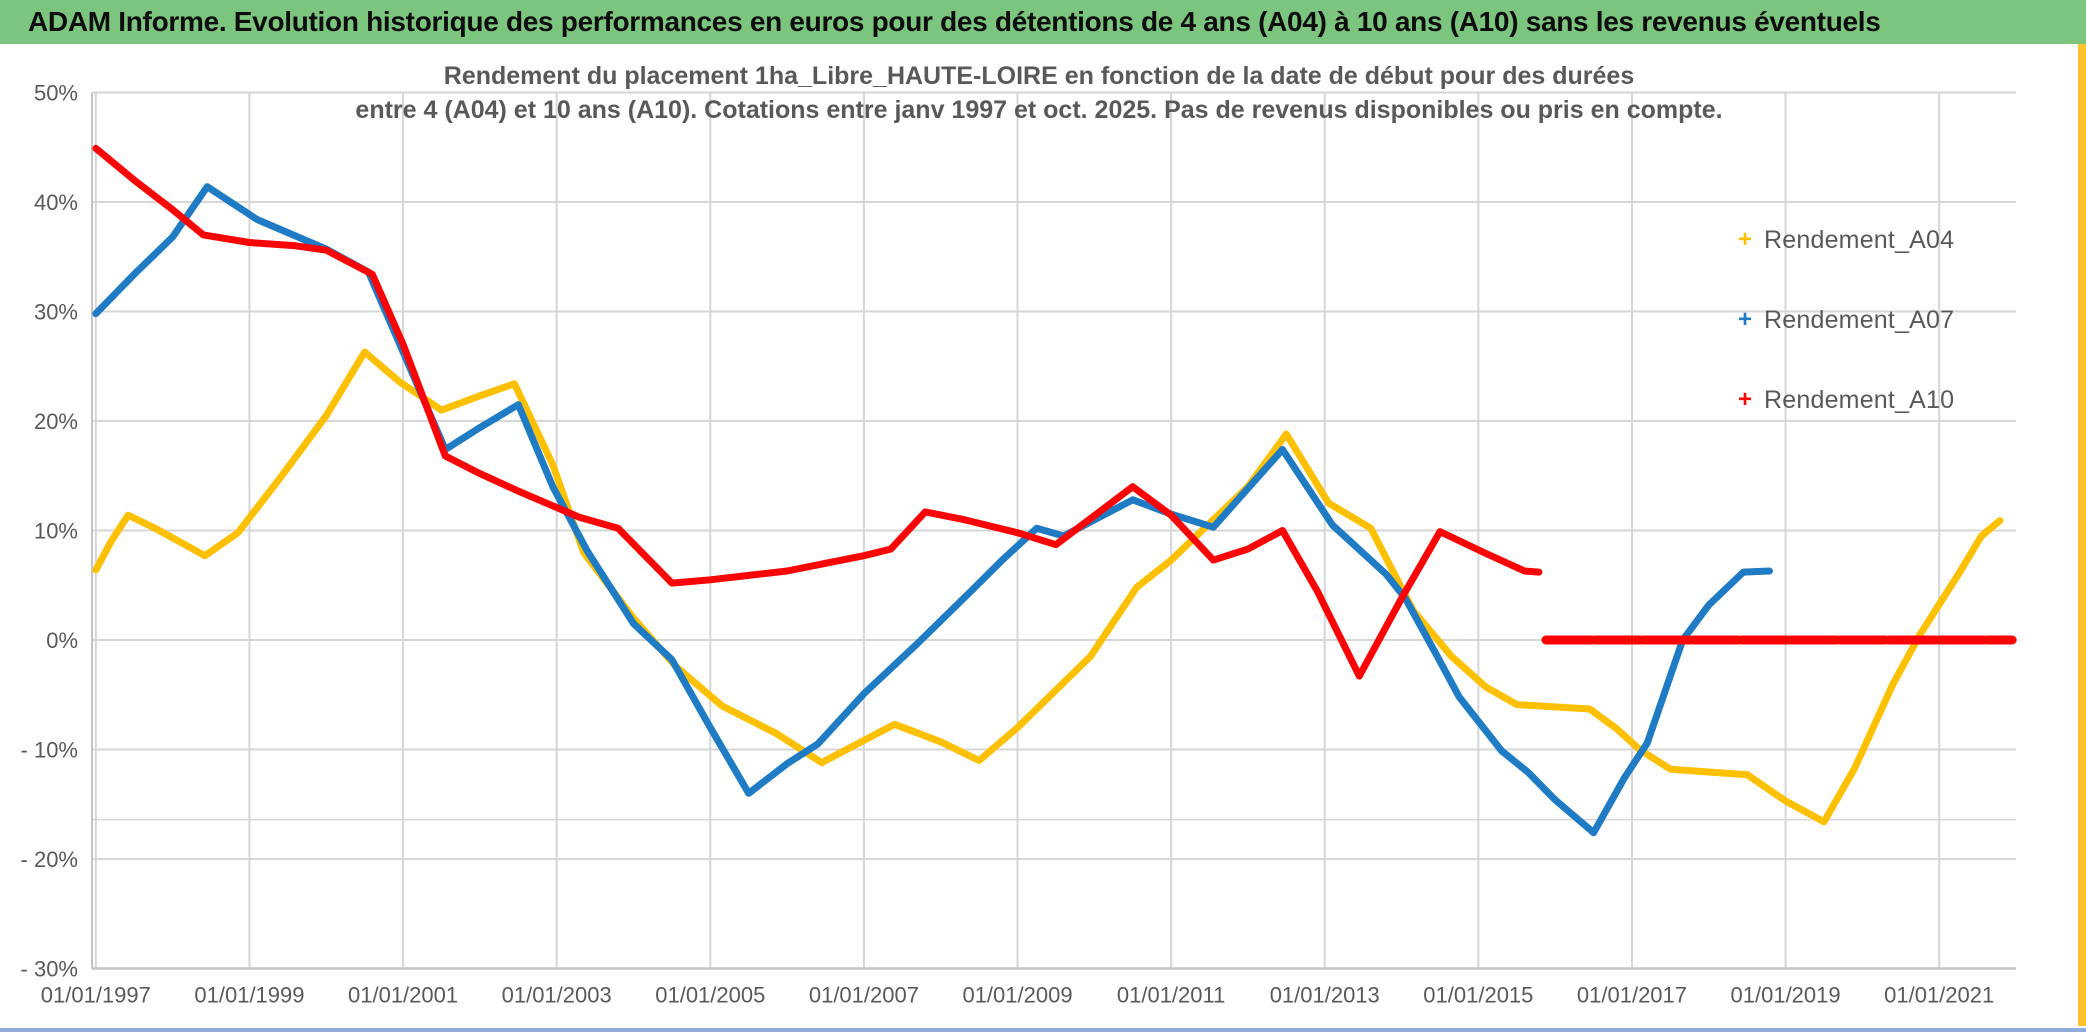 The image size is (2086, 1032). I want to click on x-axis-tick-label: 01/01/2003, so click(557, 995).